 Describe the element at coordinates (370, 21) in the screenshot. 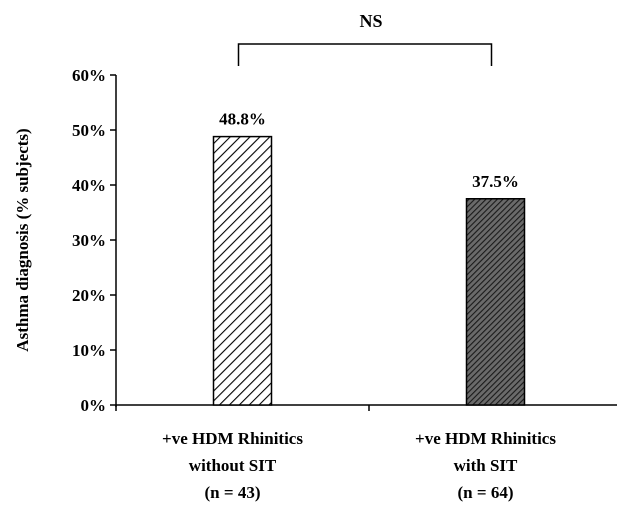

I see `significance-label: NS` at that location.